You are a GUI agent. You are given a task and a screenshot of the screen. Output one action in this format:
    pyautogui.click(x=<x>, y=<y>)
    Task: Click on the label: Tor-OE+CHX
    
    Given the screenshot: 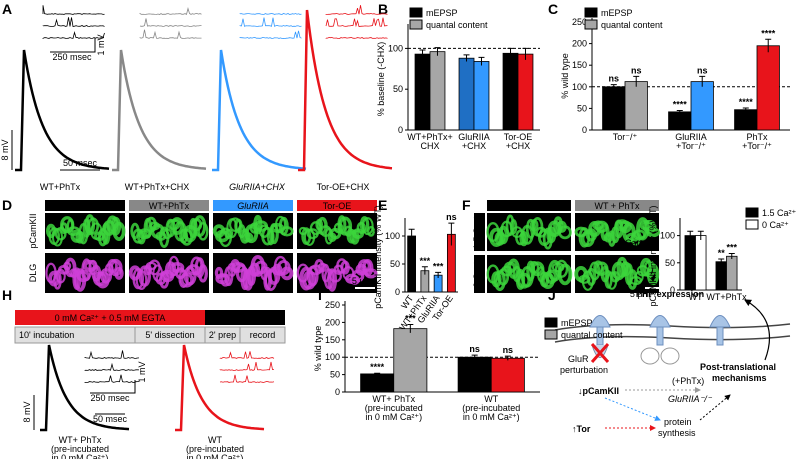 What is the action you would take?
    pyautogui.click(x=343, y=187)
    